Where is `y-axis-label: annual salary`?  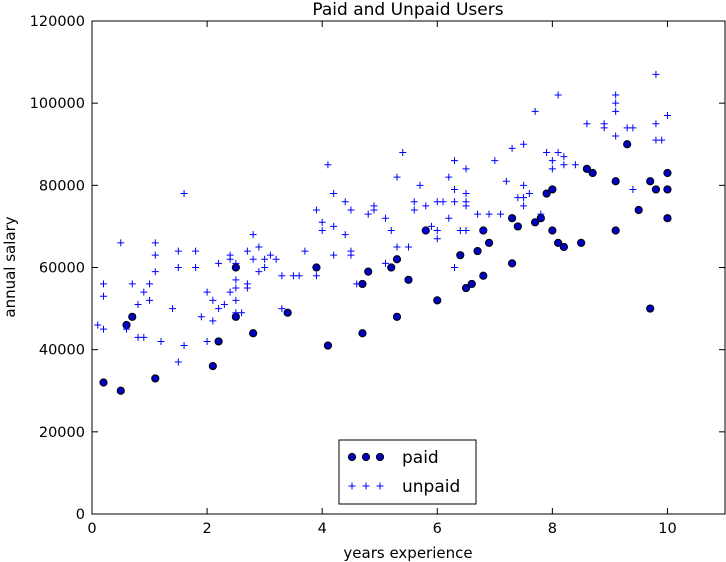
y-axis-label: annual salary is located at coordinates (10, 266).